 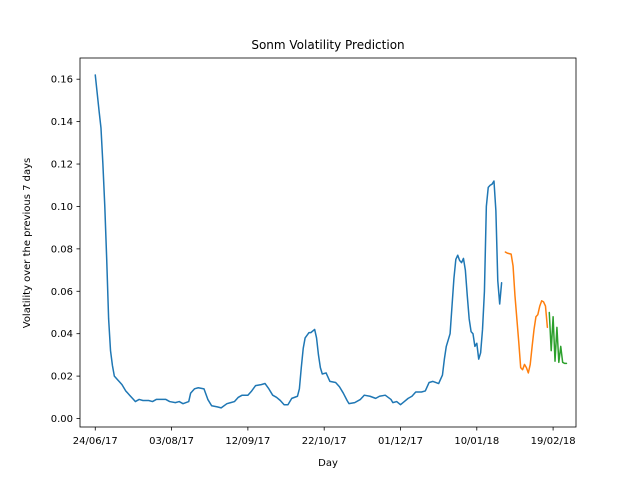 I want to click on y-tick-label: 0.08, so click(x=62, y=249).